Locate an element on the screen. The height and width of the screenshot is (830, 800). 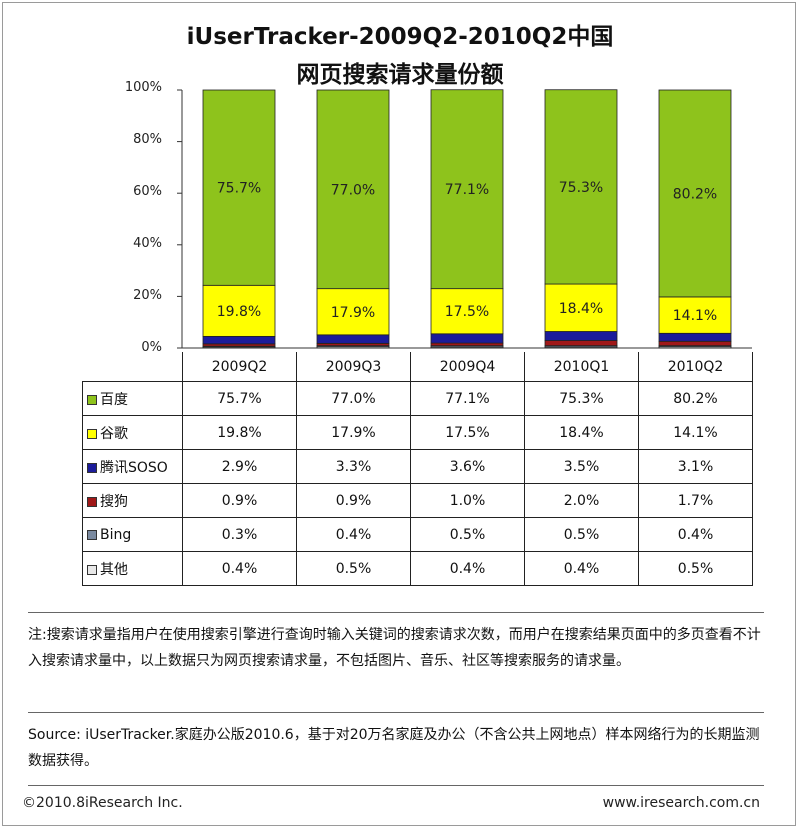
series-name: 谷歌 is located at coordinates (114, 433).